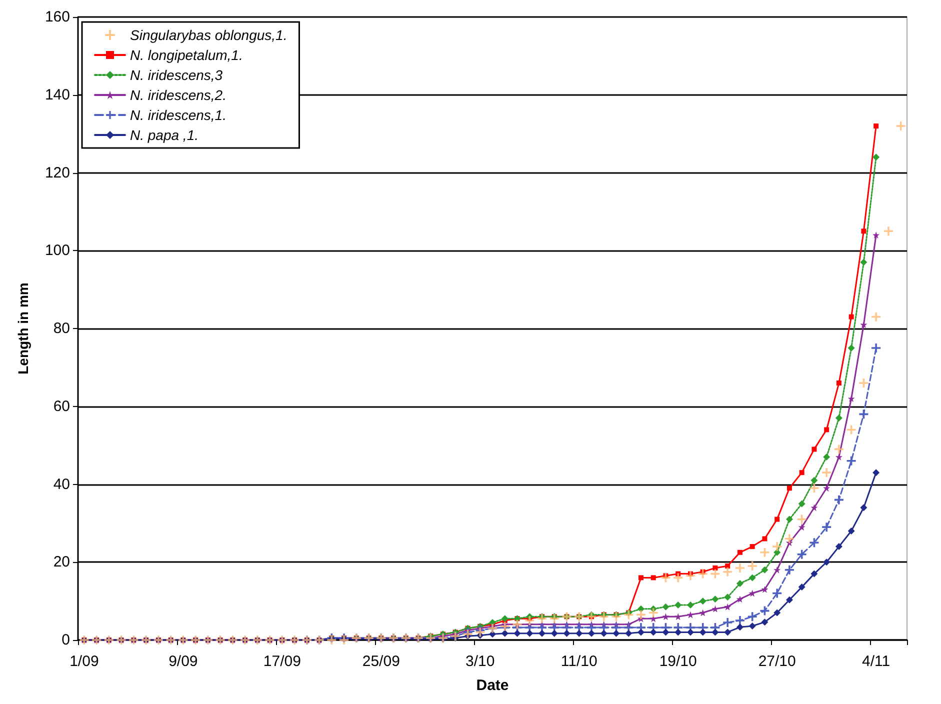 This screenshot has height=704, width=941. Describe the element at coordinates (176, 75) in the screenshot. I see `legend-label: N. iridescens,3` at that location.